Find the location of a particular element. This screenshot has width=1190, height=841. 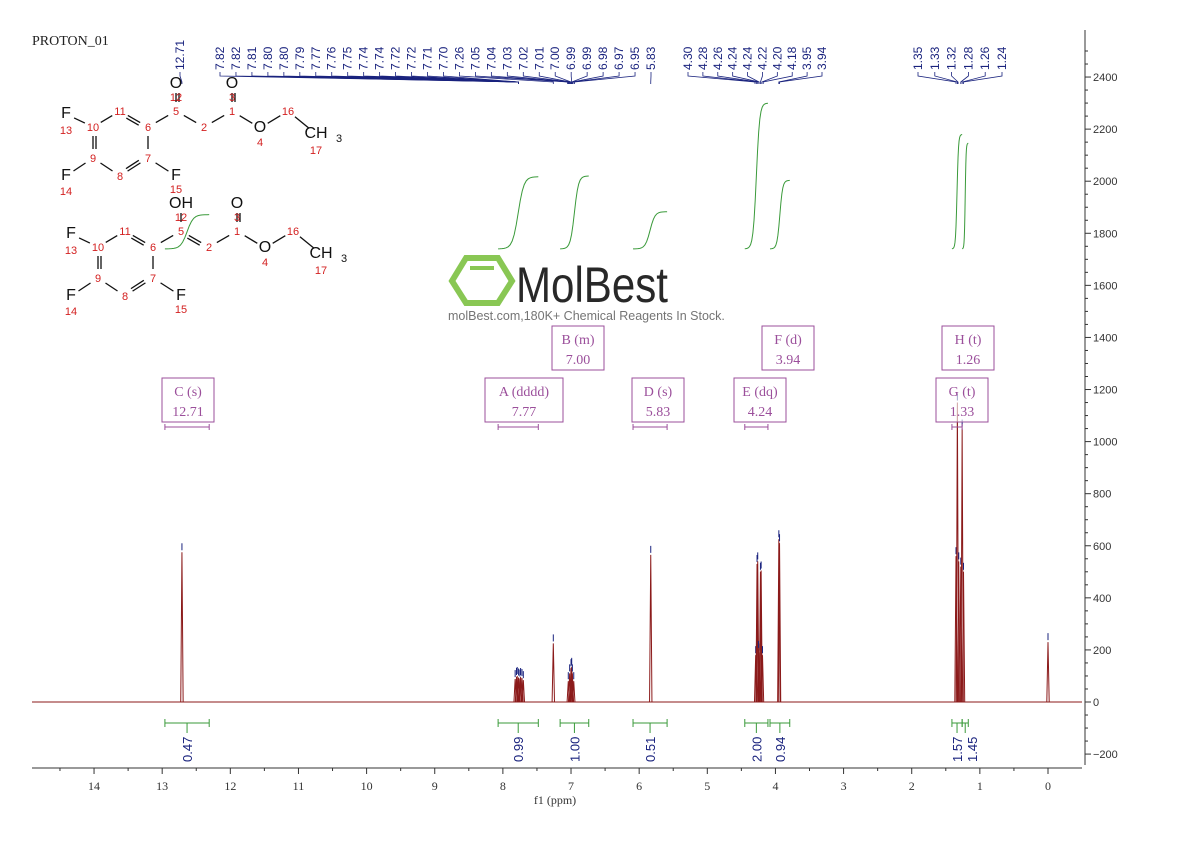

integral-value: 0.51 is located at coordinates (650, 749).